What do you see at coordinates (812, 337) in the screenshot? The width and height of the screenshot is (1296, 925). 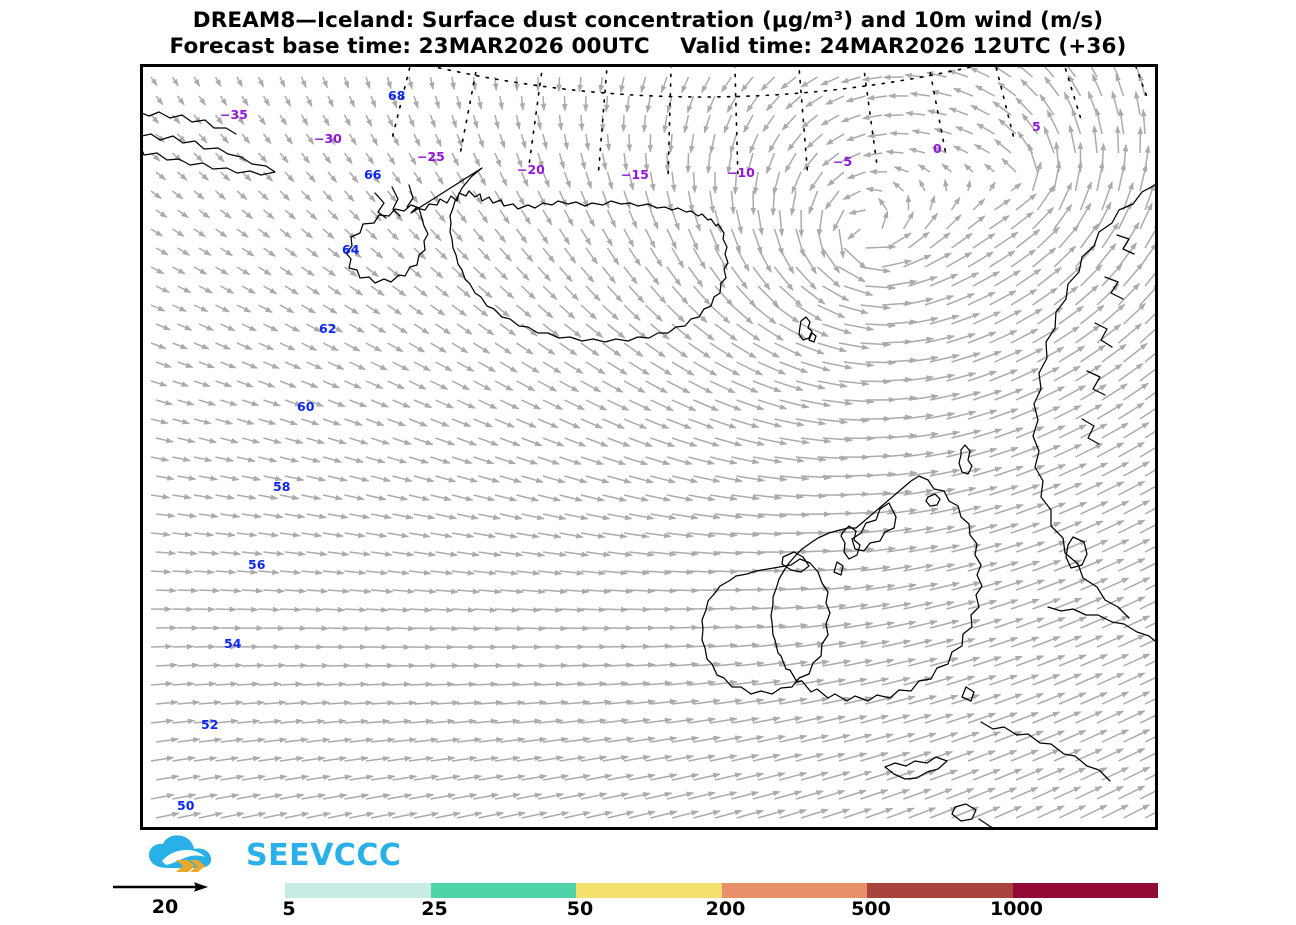 I see `coastline-faroe-small` at bounding box center [812, 337].